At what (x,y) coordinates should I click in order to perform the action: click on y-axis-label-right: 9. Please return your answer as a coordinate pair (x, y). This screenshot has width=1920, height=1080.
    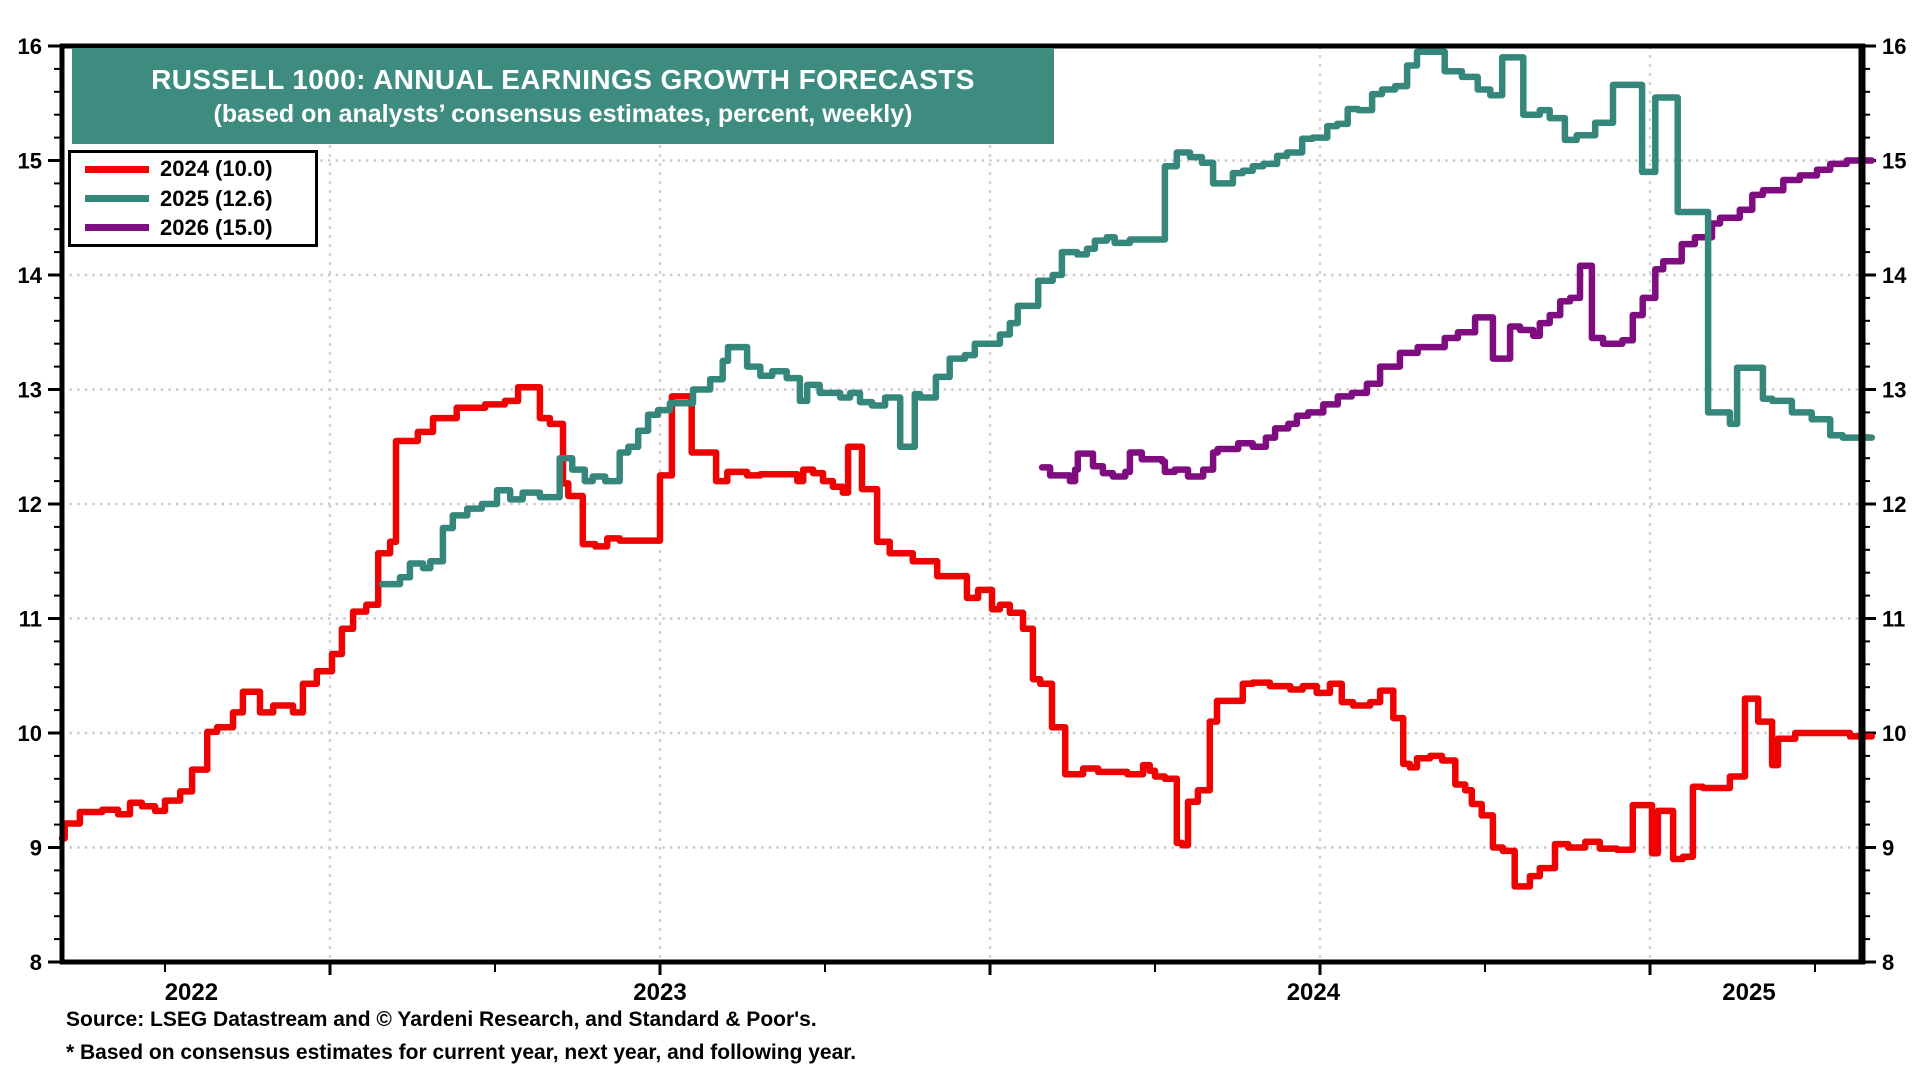
    Looking at the image, I should click on (1888, 848).